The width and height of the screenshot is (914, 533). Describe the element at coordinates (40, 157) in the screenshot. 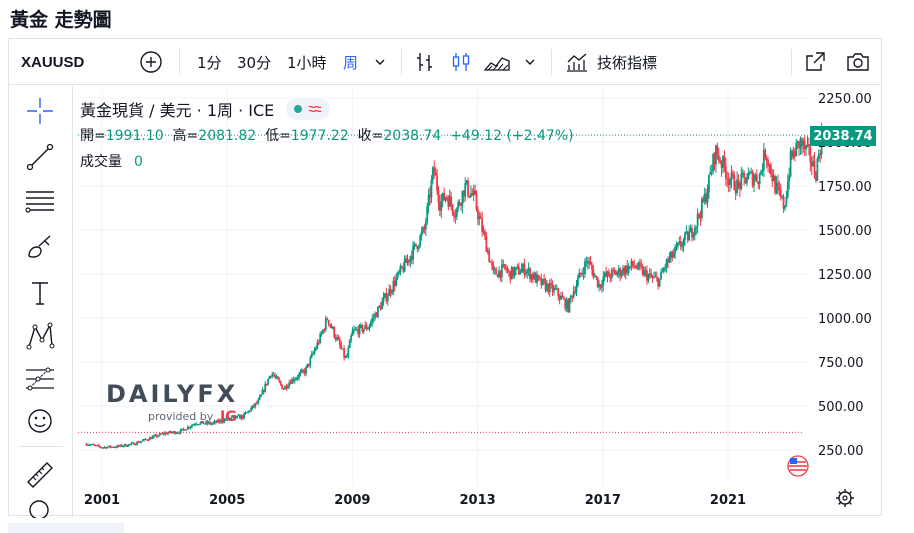

I see `trendline-tool` at that location.